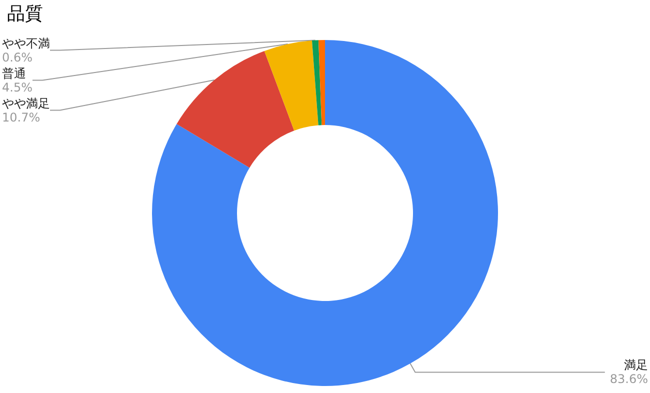 The width and height of the screenshot is (650, 393). Describe the element at coordinates (21, 117) in the screenshot. I see `data-label: 10.7%` at that location.